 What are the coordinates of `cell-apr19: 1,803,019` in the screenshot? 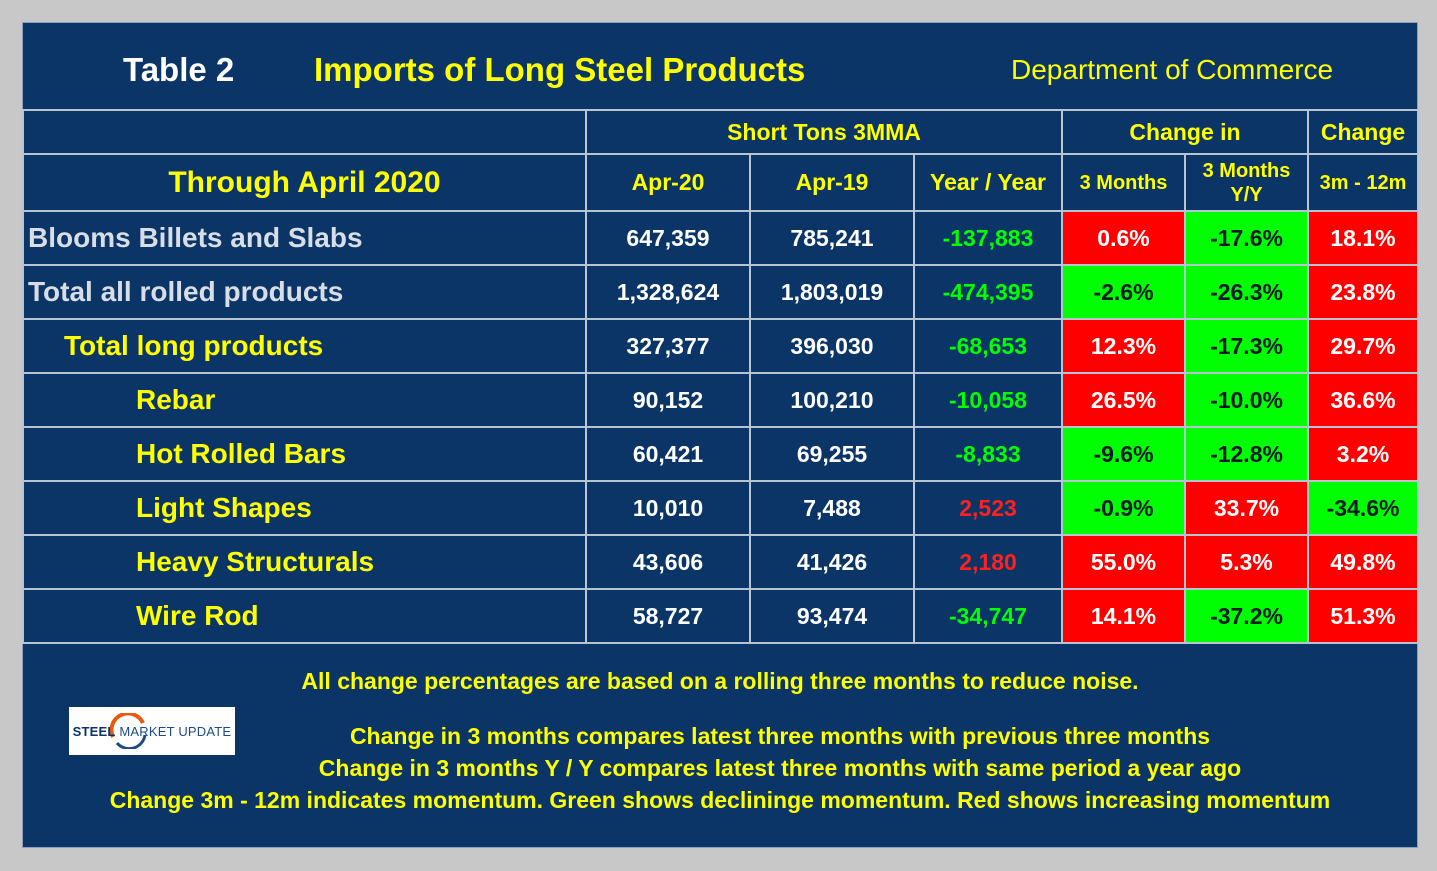 It's located at (832, 292).